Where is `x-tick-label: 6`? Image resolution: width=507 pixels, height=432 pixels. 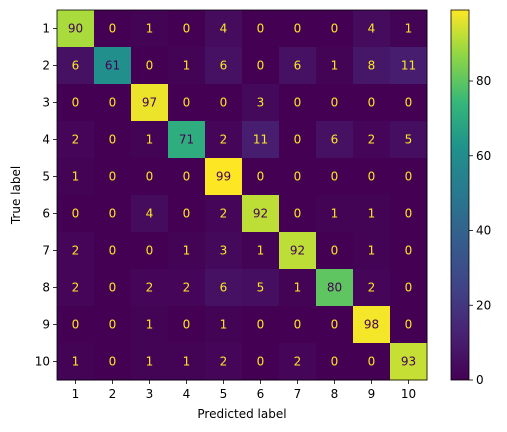 x-tick-label: 6 is located at coordinates (261, 394).